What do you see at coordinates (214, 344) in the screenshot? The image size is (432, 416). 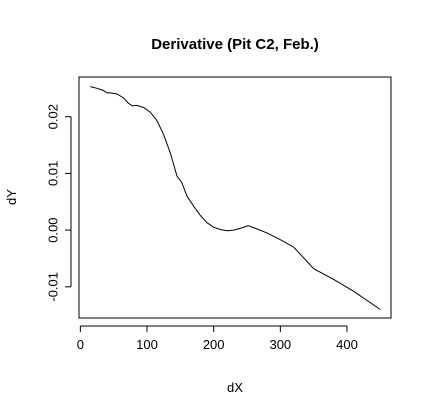 I see `x-tick-label: 200` at bounding box center [214, 344].